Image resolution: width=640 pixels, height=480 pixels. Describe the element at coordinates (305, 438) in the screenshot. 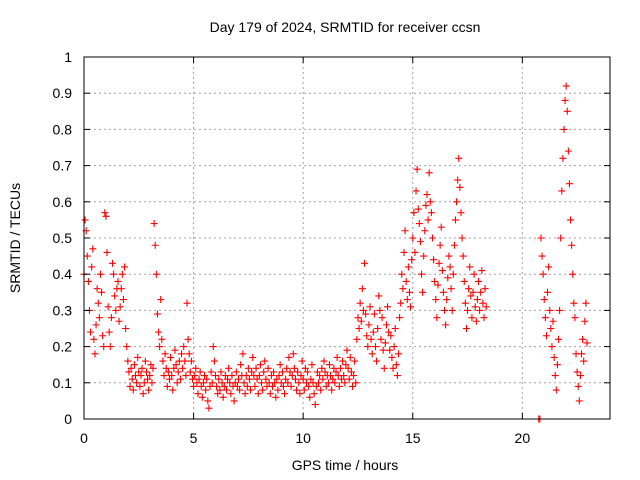

I see `x-tick-labels: 0 5 10 15 20` at that location.